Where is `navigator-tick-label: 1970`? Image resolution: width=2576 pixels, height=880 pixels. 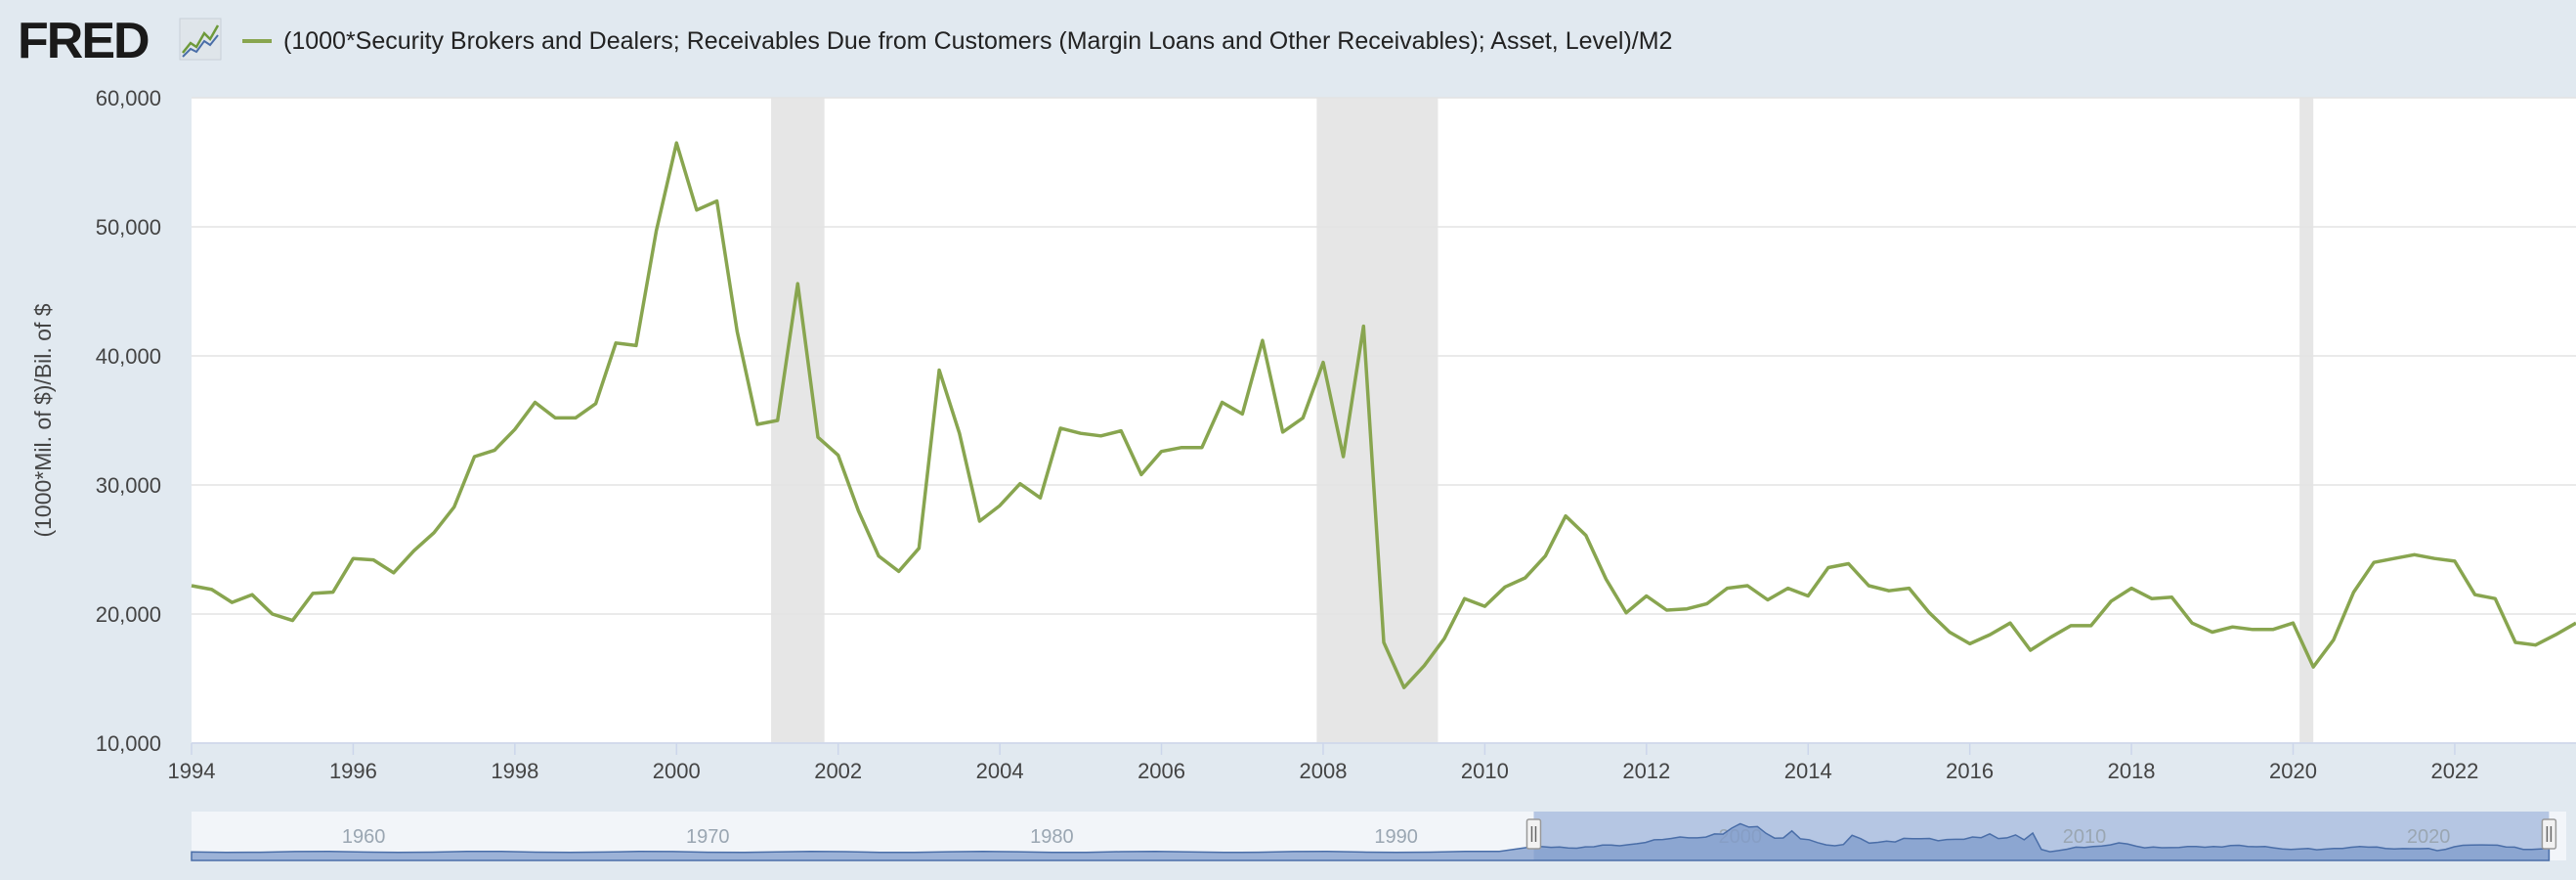 navigator-tick-label: 1970 is located at coordinates (708, 837).